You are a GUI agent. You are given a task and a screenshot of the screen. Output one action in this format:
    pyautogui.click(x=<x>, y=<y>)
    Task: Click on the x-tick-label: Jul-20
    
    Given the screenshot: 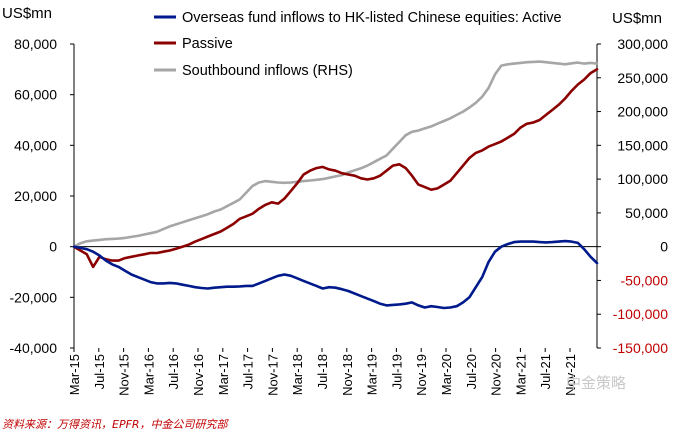 What is the action you would take?
    pyautogui.click(x=471, y=371)
    